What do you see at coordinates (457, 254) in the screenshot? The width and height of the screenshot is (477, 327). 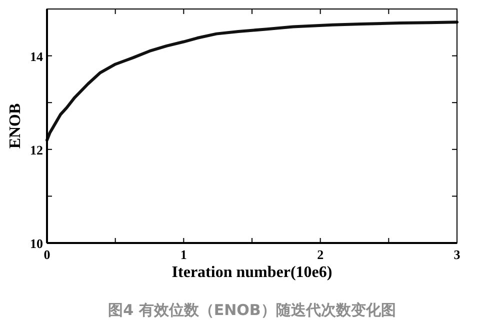 I see `x-tick-label: 3` at bounding box center [457, 254].